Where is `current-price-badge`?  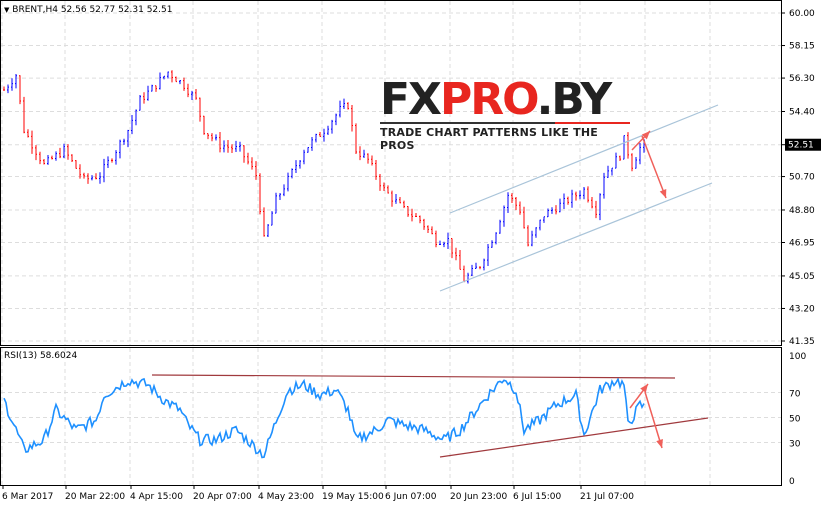 current-price-badge is located at coordinates (803, 144).